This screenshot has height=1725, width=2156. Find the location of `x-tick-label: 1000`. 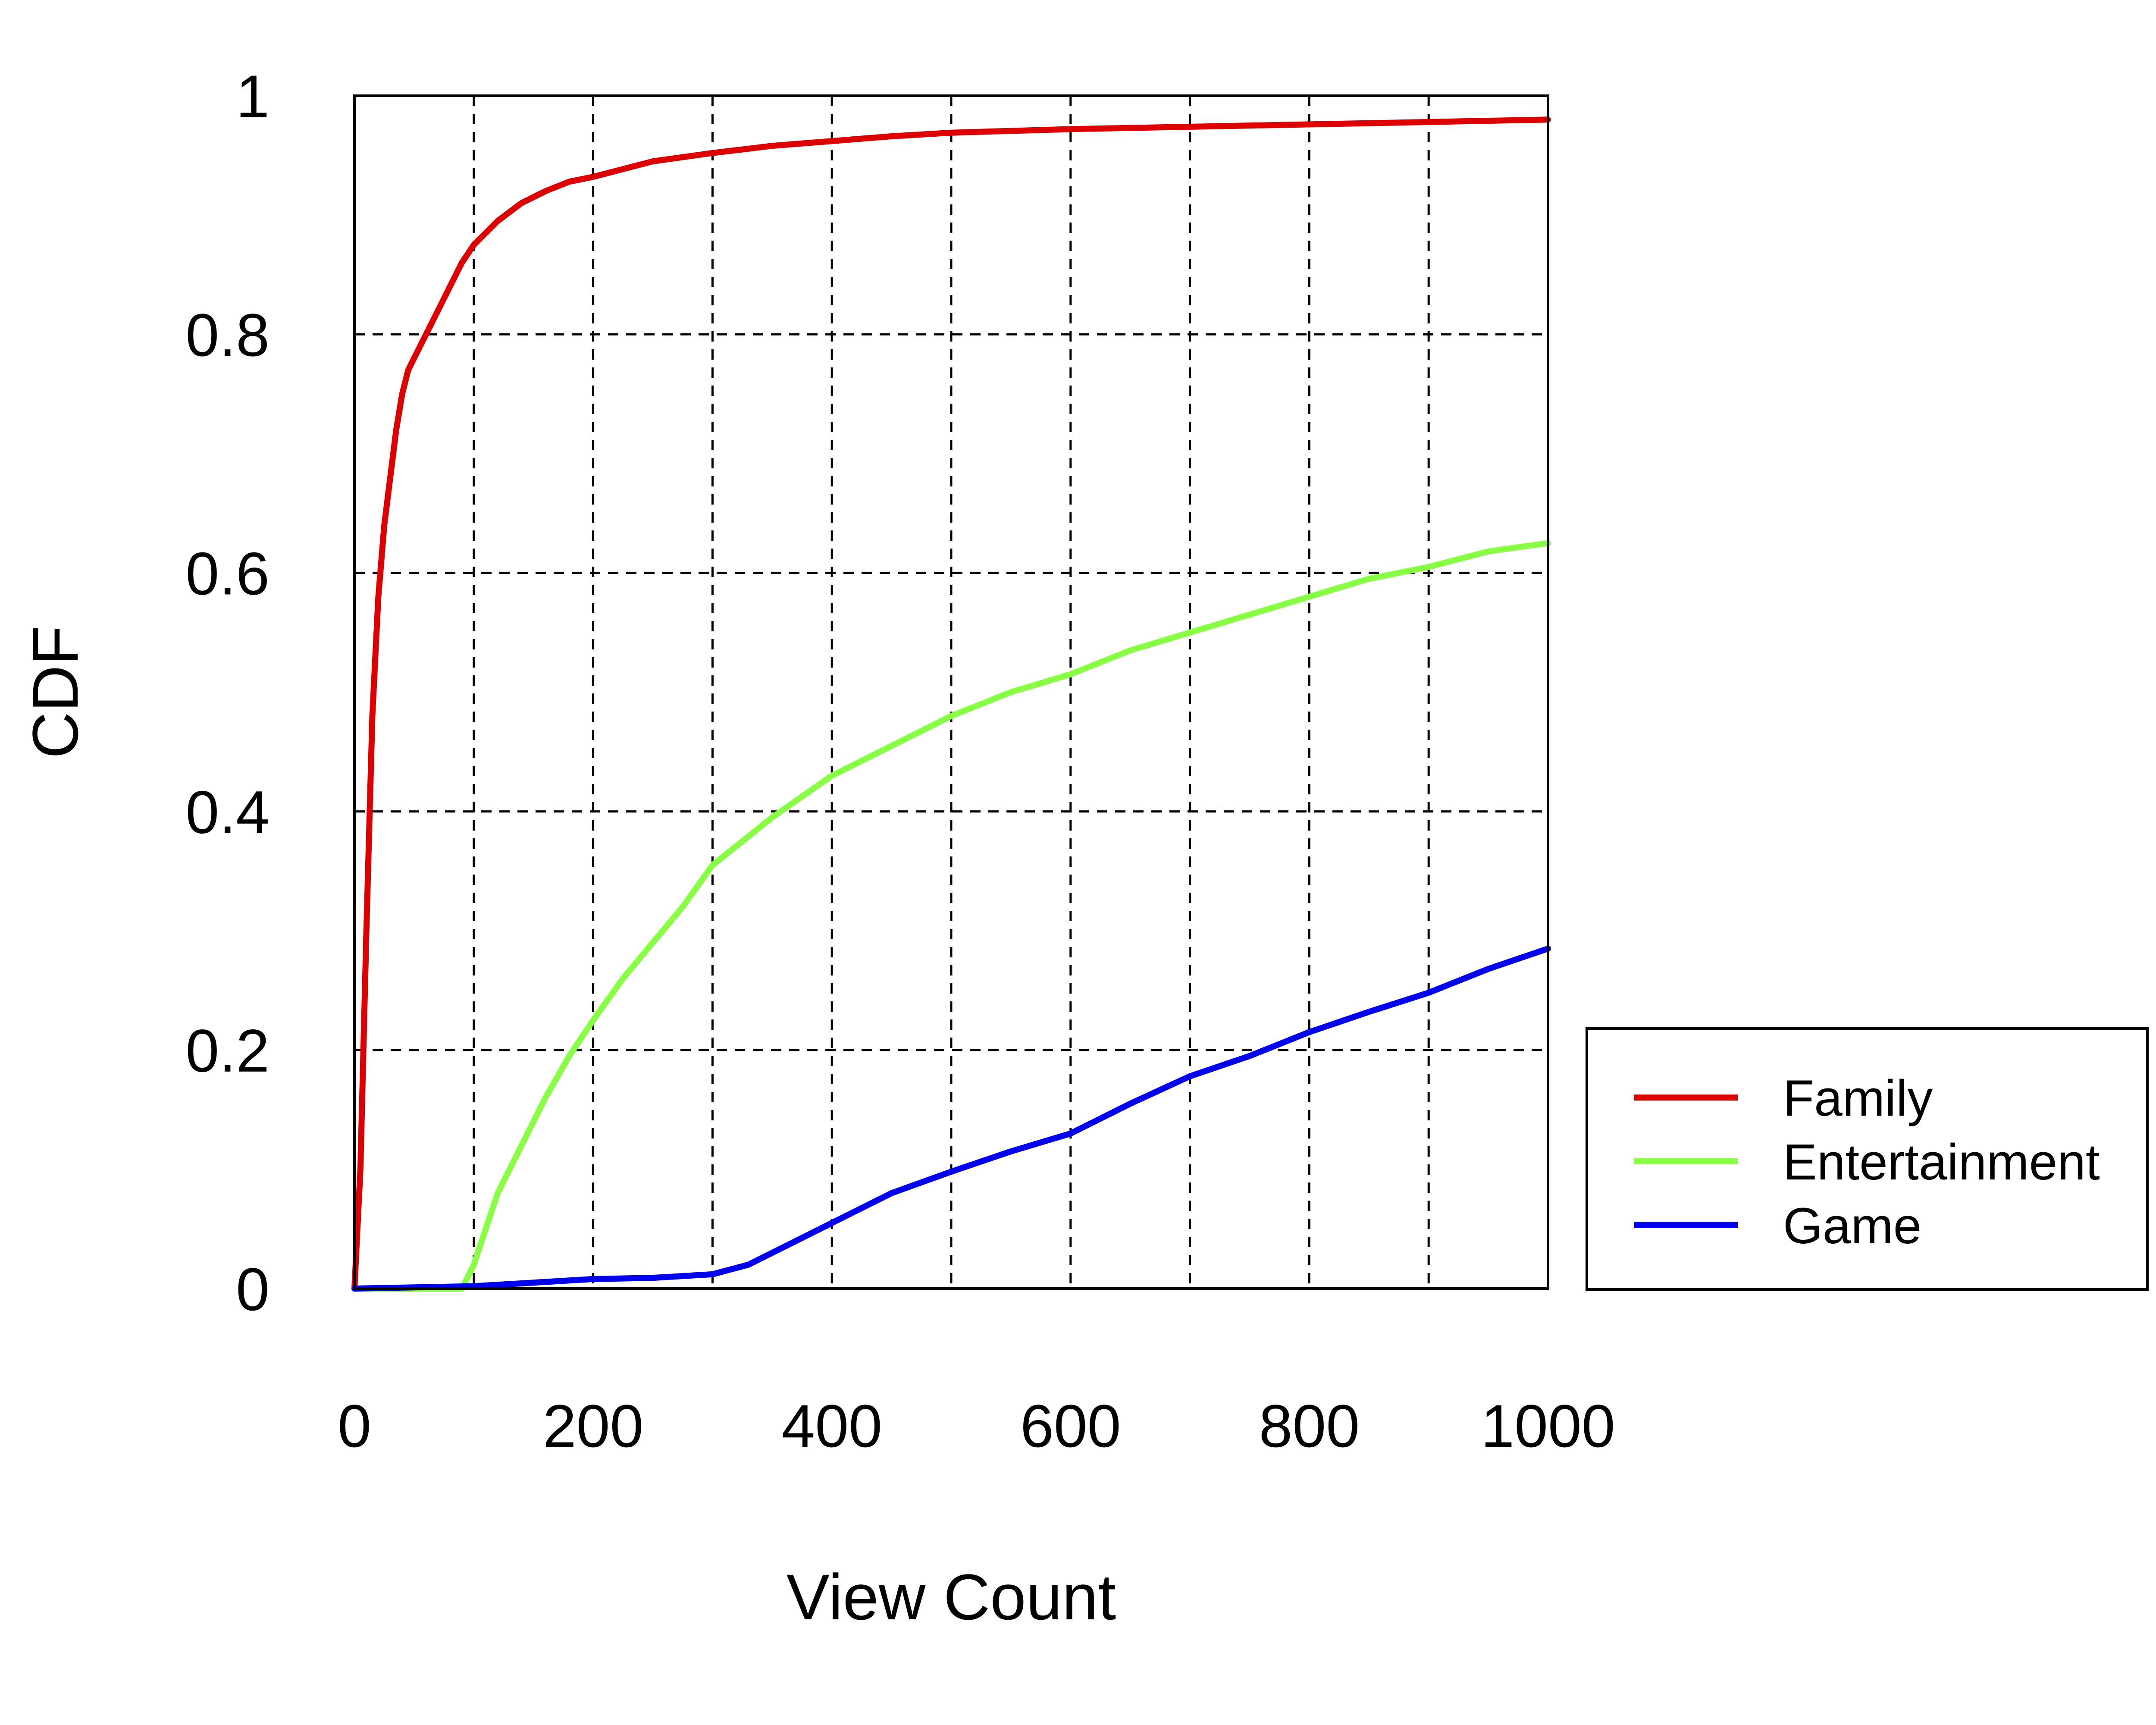

x-tick-label: 1000 is located at coordinates (1548, 1426).